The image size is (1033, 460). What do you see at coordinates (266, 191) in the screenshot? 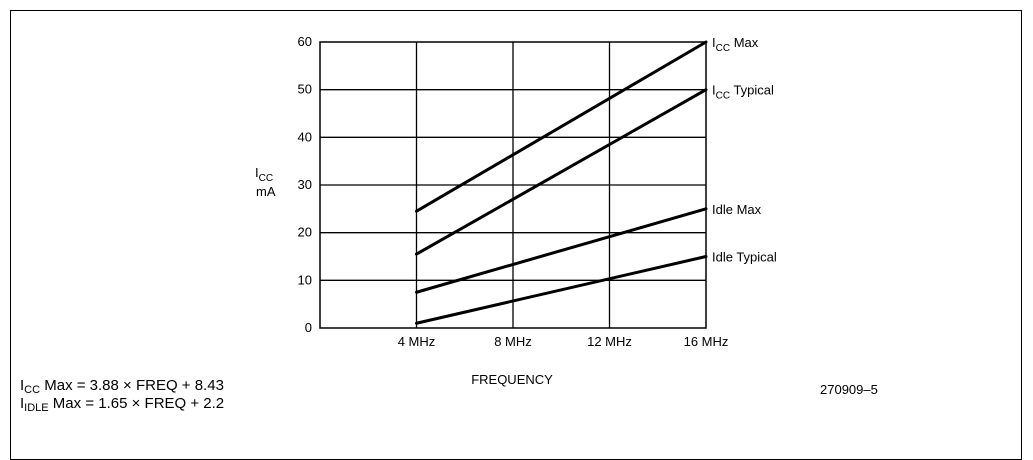
I see `y-axis-unit: mA` at bounding box center [266, 191].